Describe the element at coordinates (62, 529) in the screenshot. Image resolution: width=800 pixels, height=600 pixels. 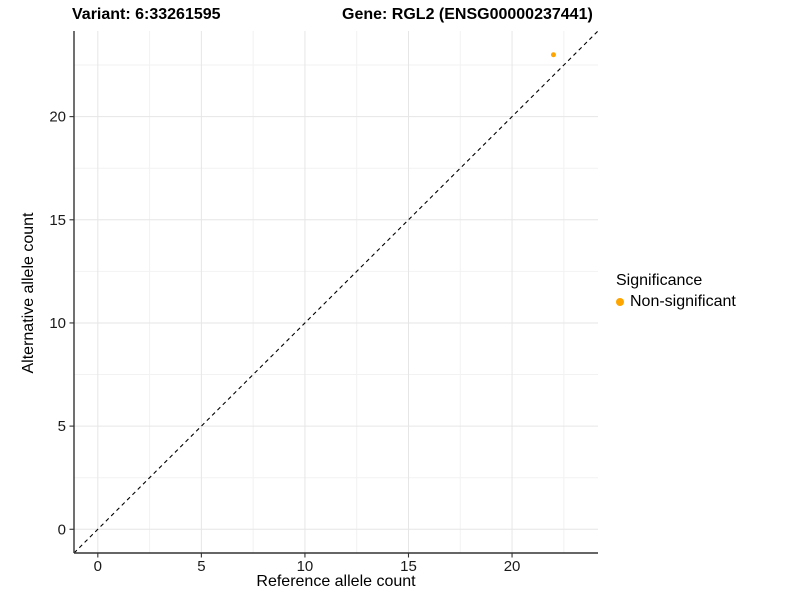
I see `y-tick-label: 0` at that location.